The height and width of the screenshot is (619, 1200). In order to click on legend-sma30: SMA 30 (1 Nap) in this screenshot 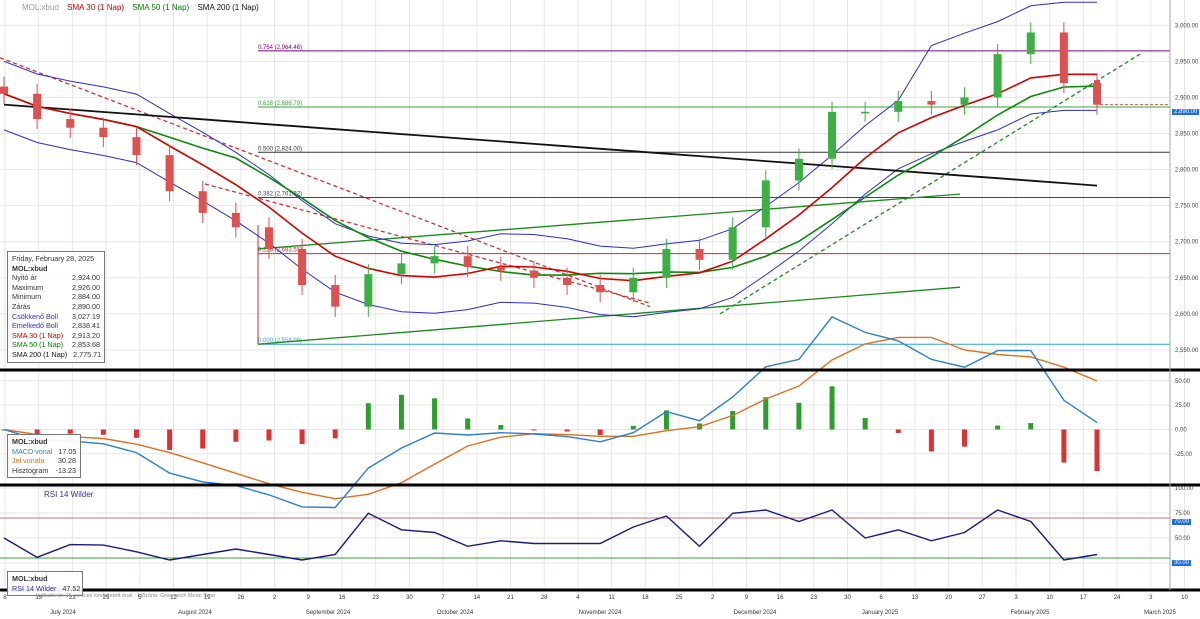, I will do `click(96, 7)`.